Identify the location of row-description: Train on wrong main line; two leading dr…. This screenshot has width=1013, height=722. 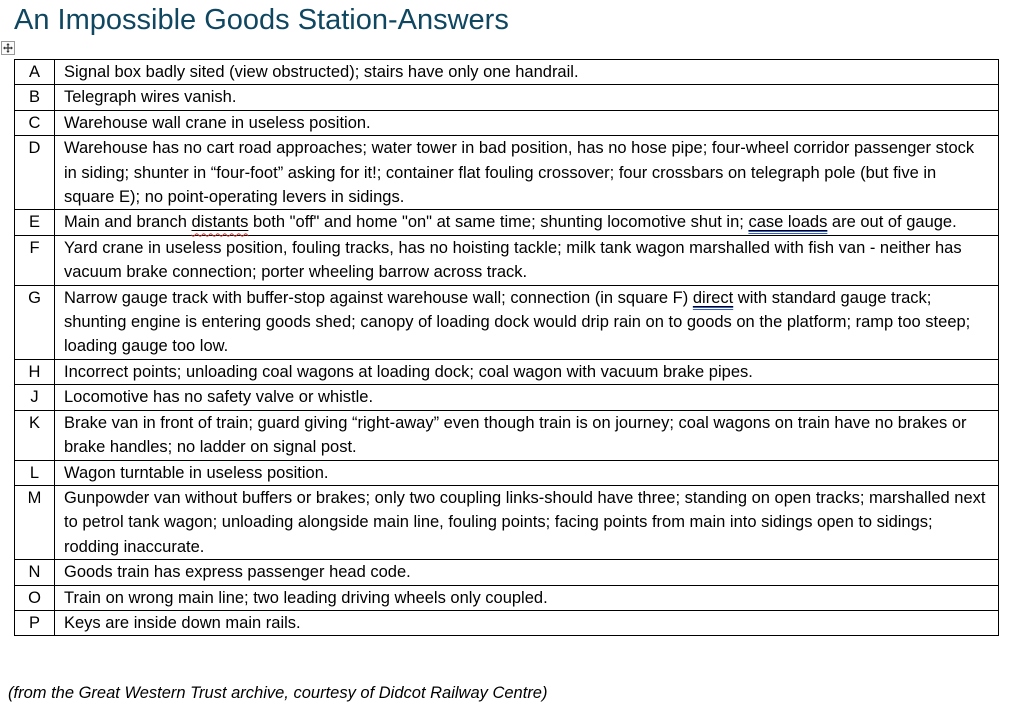
(526, 597).